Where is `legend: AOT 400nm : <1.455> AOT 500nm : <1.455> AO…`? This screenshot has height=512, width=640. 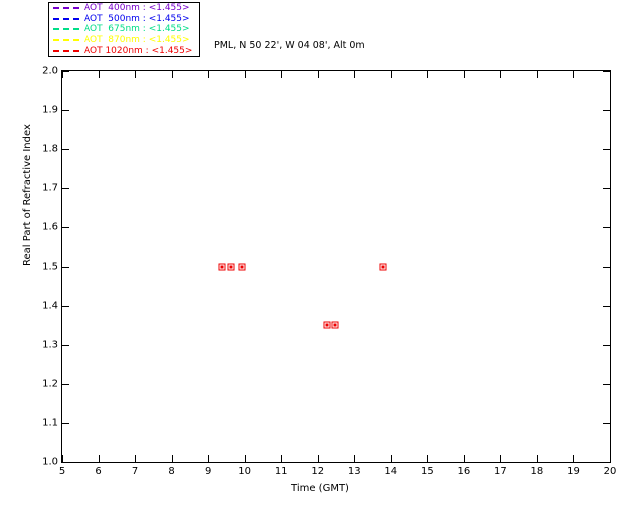 legend: AOT 400nm : <1.455> AOT 500nm : <1.455> AO… is located at coordinates (124, 29).